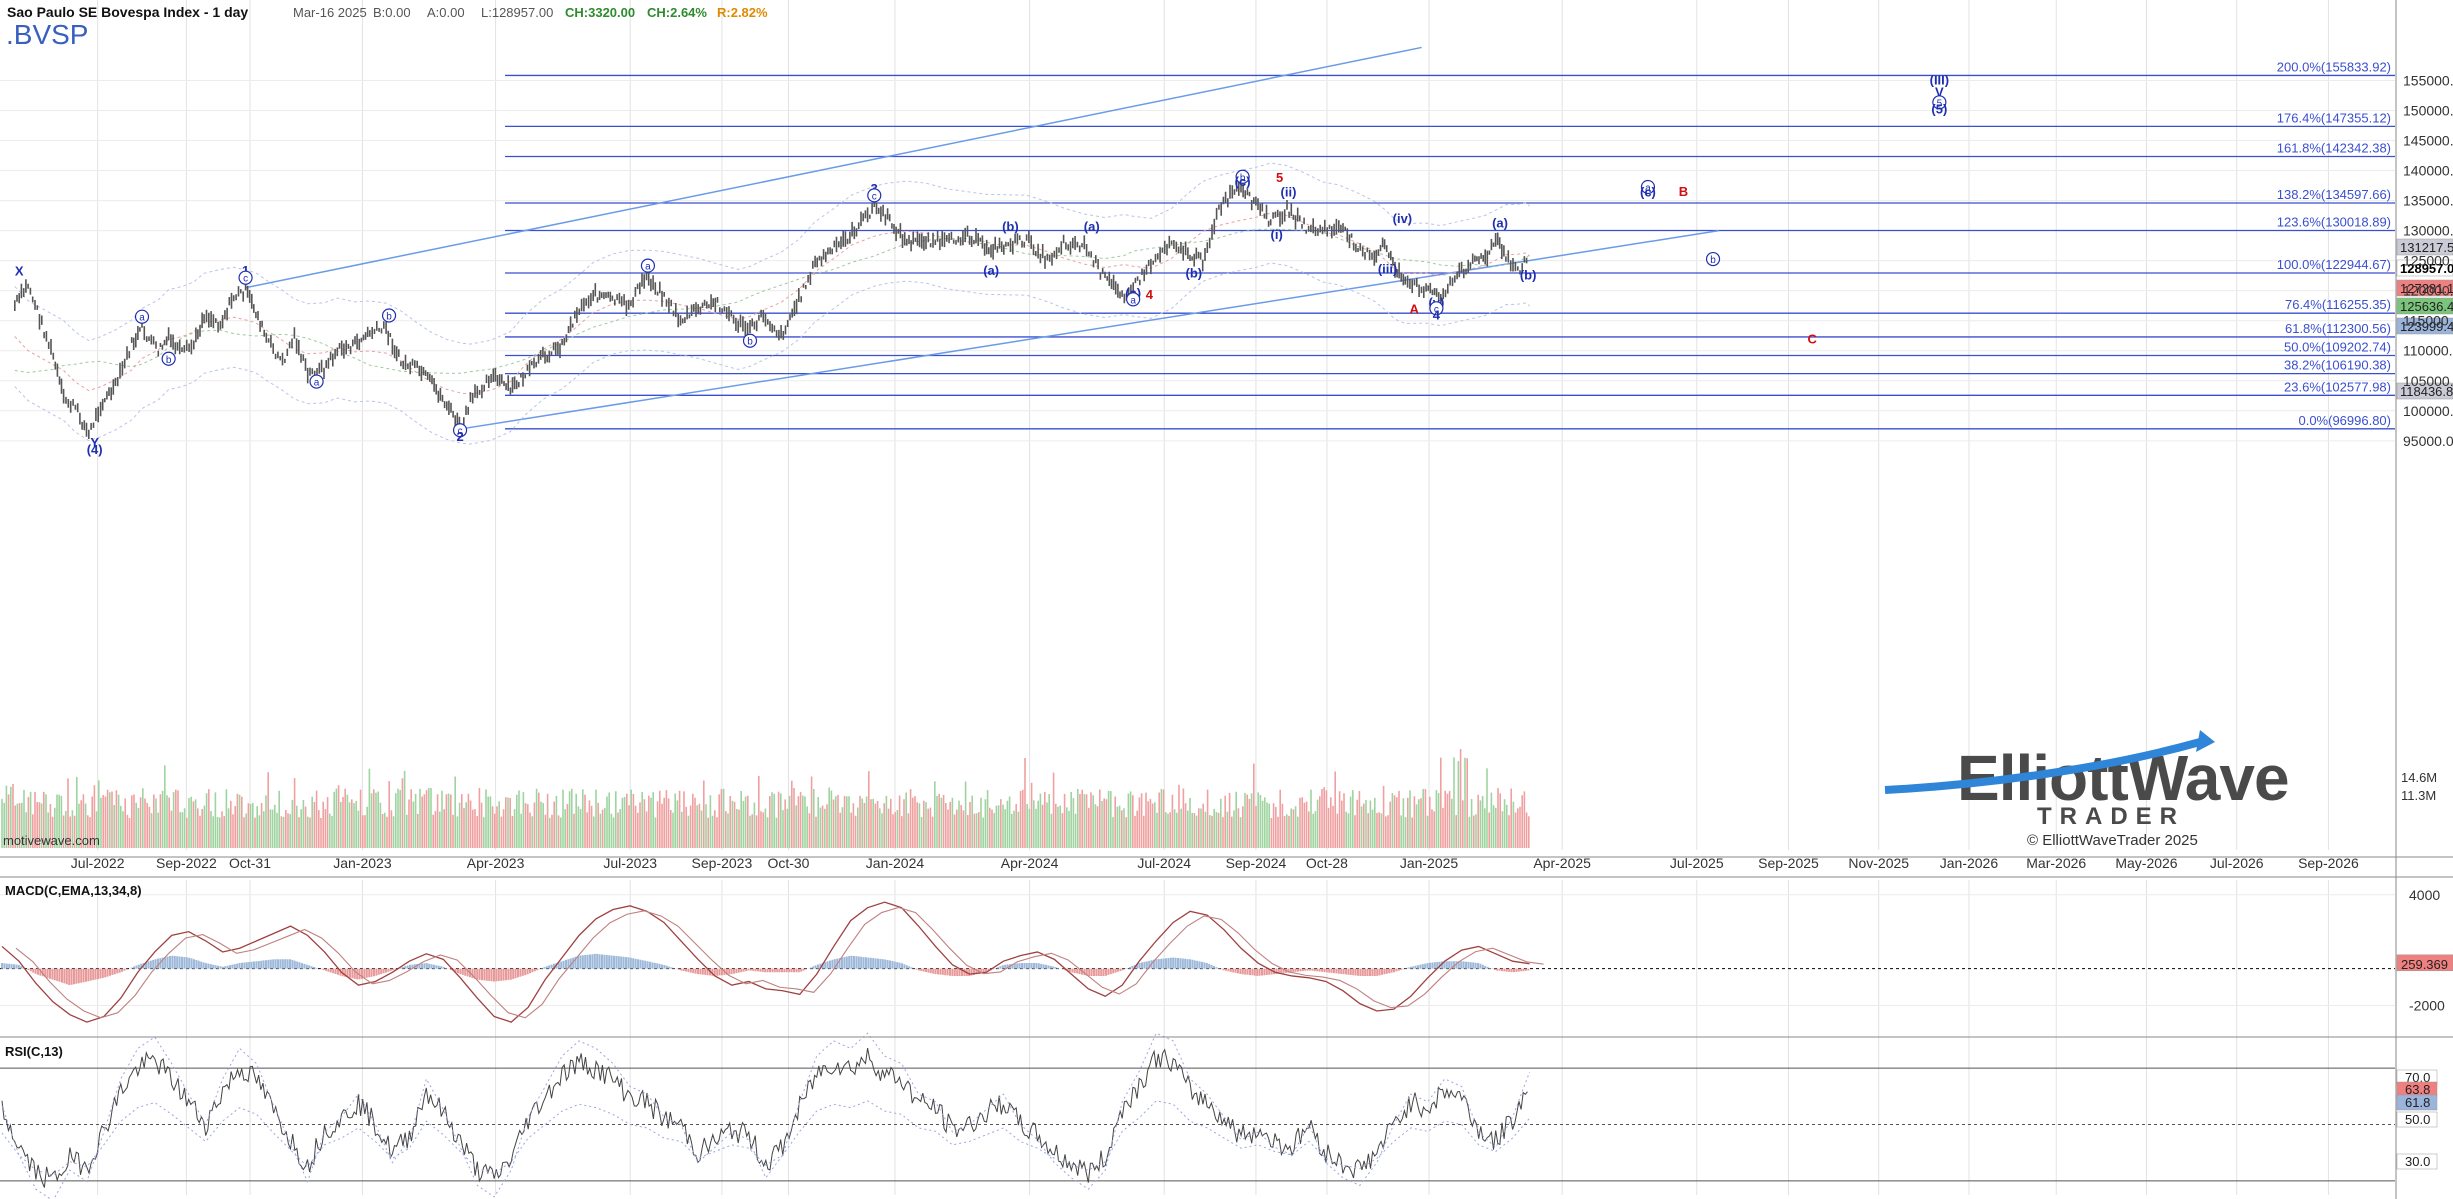  I want to click on macd-y-tick: -2000, so click(2427, 1005).